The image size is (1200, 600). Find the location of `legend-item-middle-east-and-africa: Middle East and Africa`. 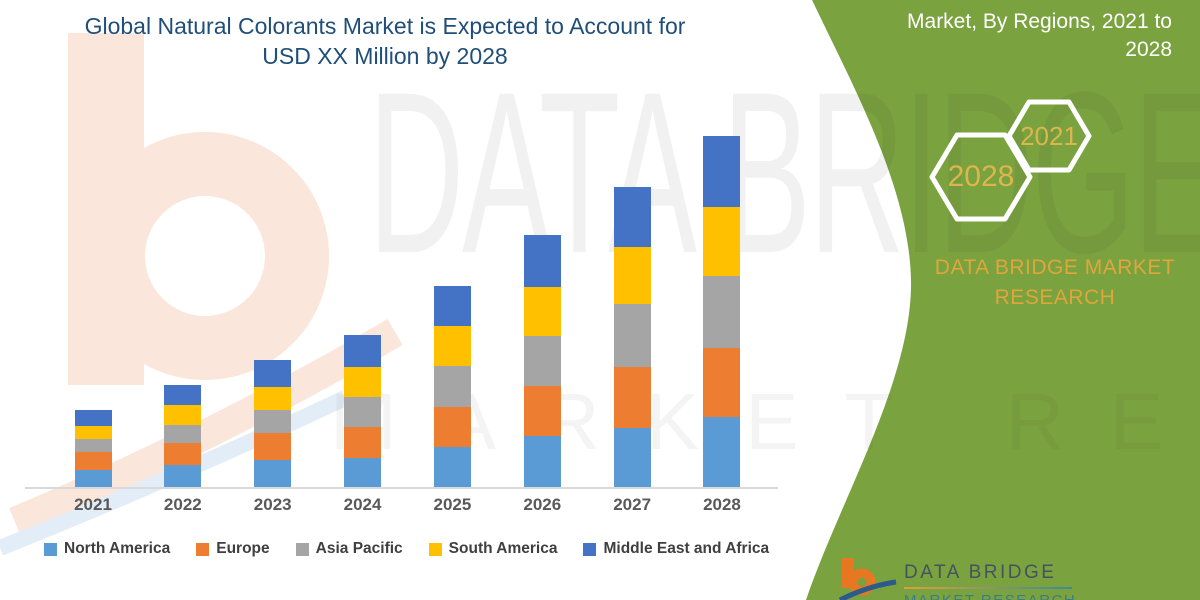

legend-item-middle-east-and-africa: Middle East and Africa is located at coordinates (676, 549).